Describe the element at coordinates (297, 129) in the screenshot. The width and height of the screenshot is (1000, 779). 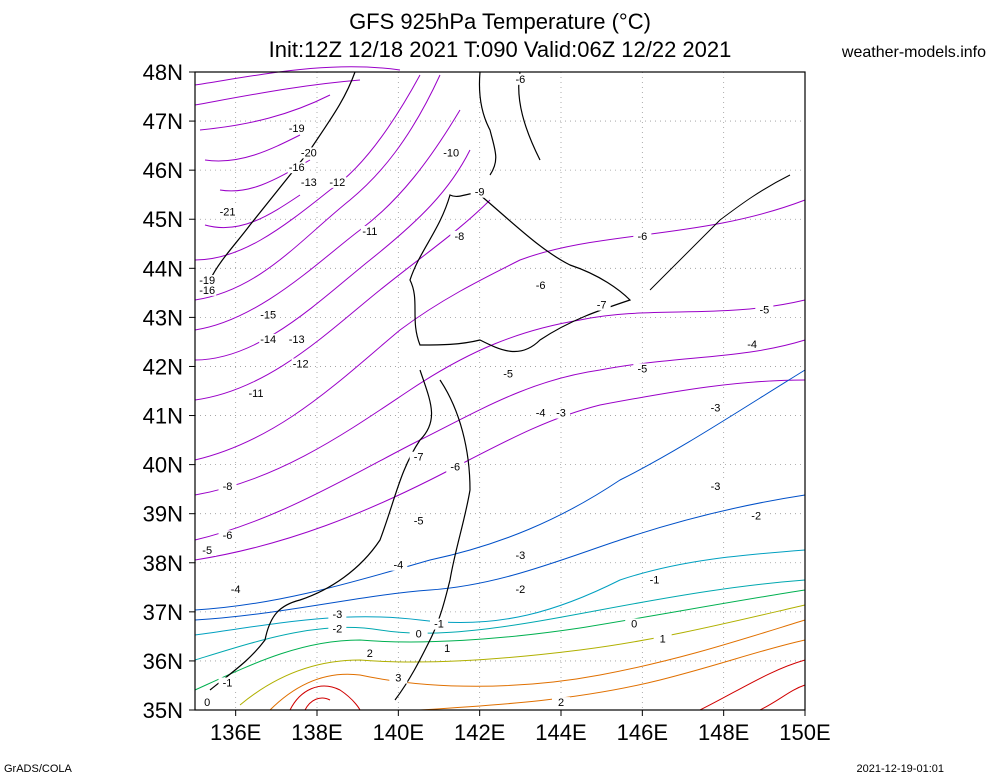
I see `contour-label: -19` at that location.